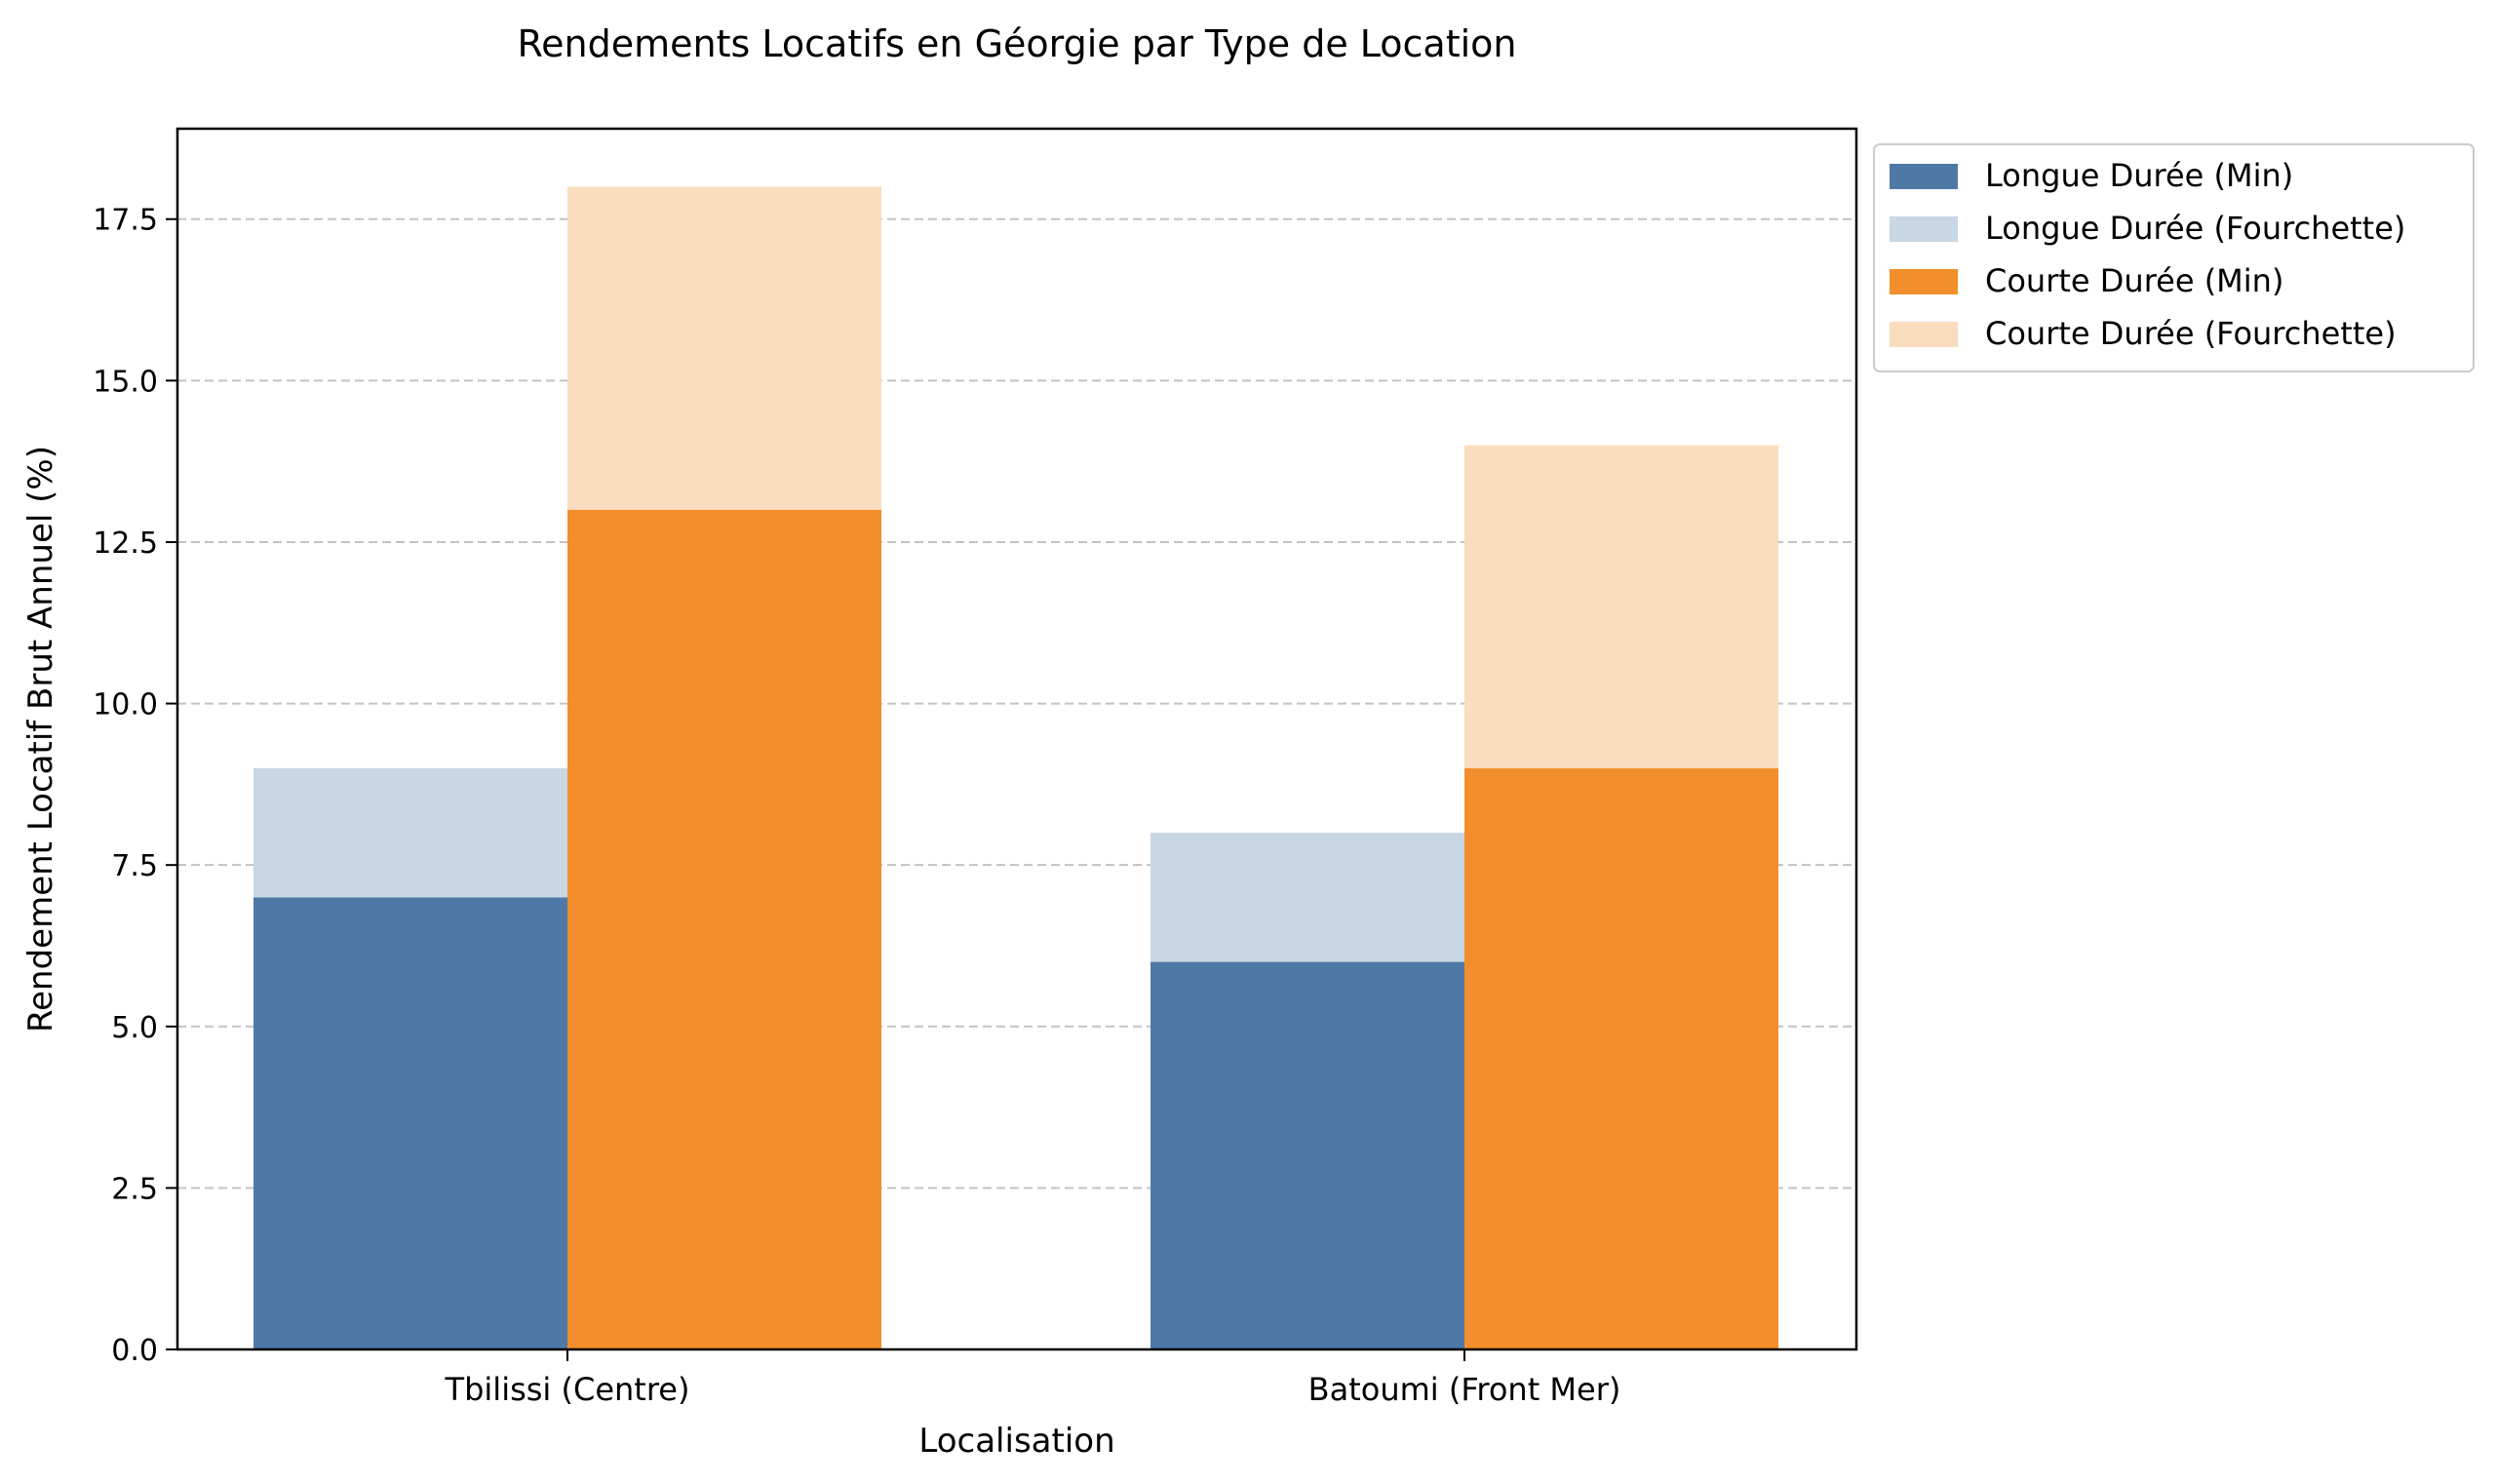 The image size is (2496, 1484). What do you see at coordinates (1033, 1378) in the screenshot?
I see `x-axis: Tbilissi (Centre) Batoumi (Front Mer)` at bounding box center [1033, 1378].